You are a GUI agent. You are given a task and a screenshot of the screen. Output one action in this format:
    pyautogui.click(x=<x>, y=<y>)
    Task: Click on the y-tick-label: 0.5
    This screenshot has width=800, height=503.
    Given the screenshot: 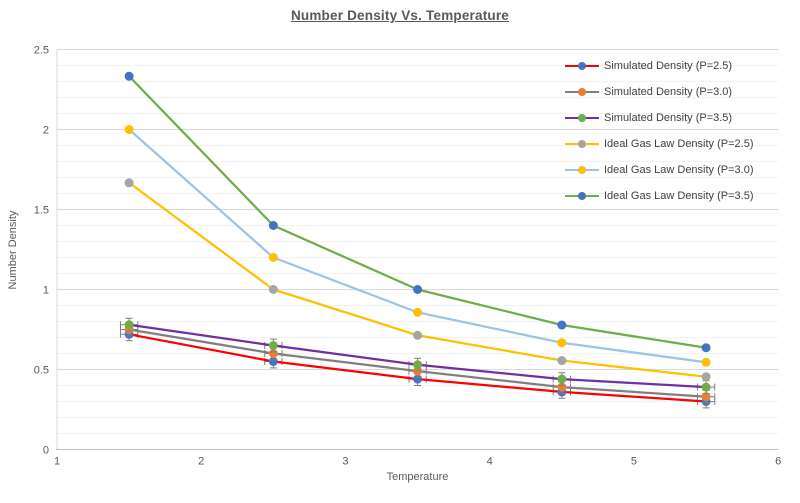 What is the action you would take?
    pyautogui.click(x=41, y=371)
    